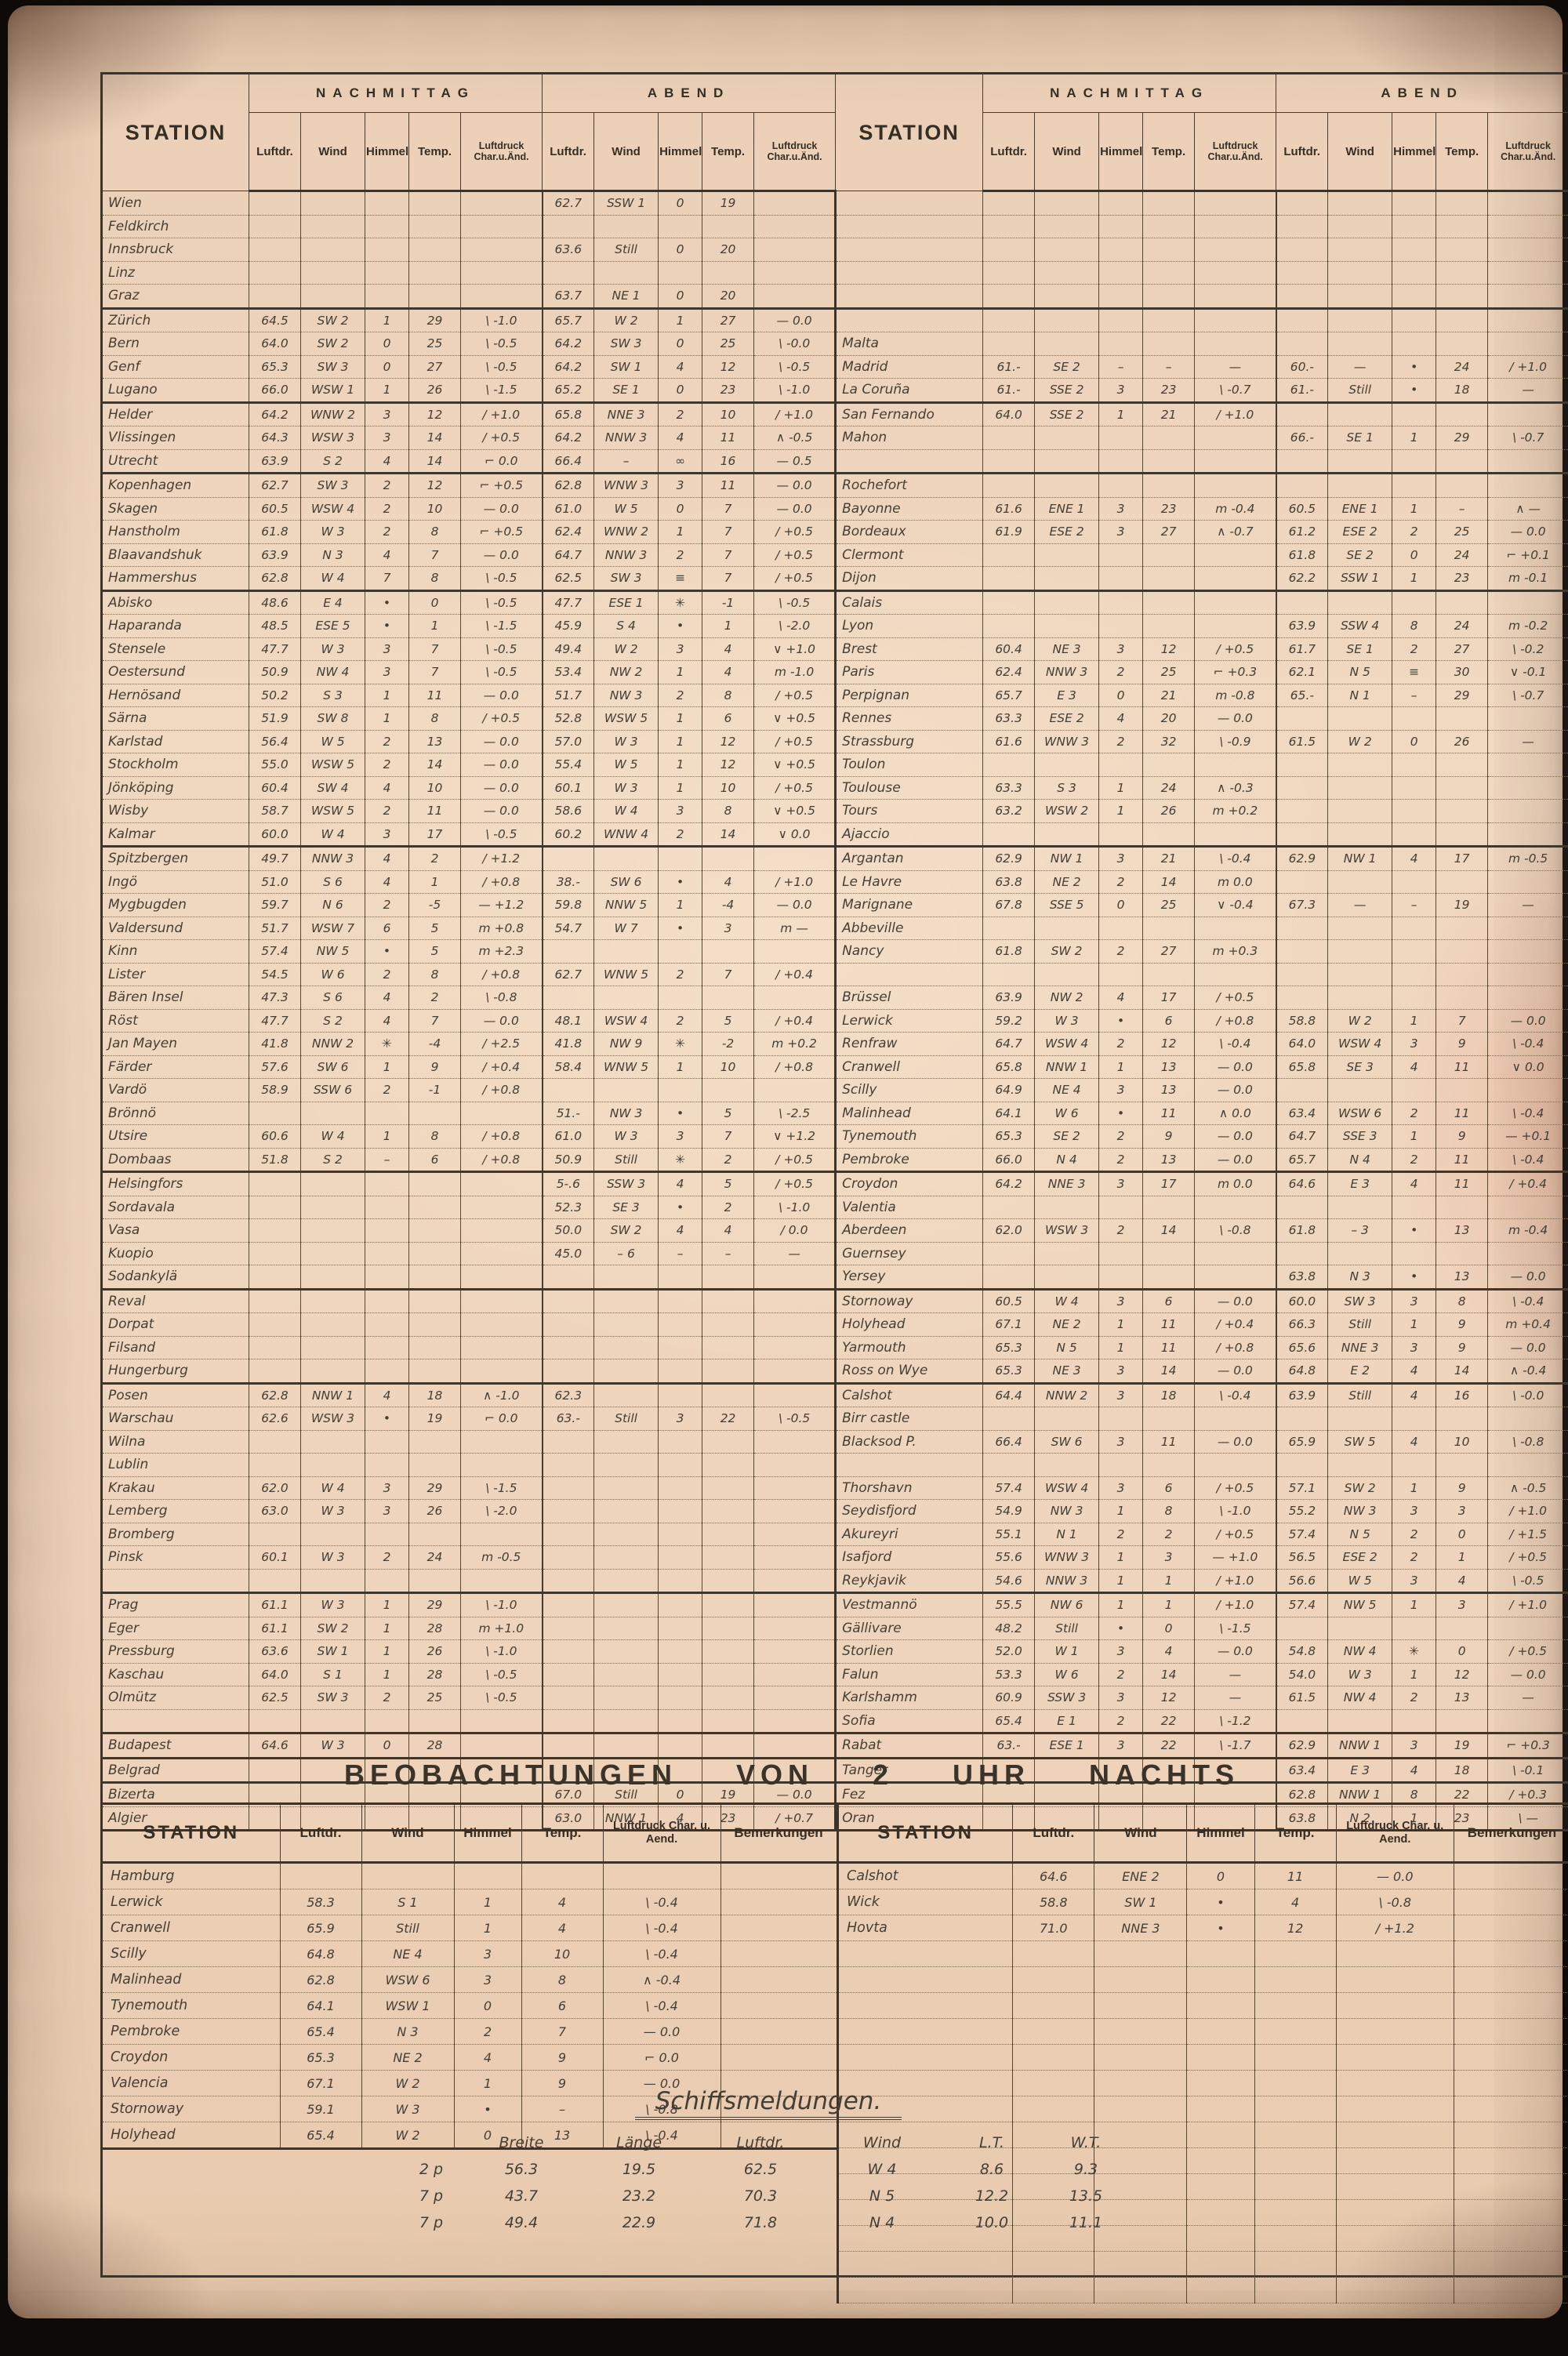 The image size is (1568, 2356). I want to click on column-header: Wind, so click(1067, 152).